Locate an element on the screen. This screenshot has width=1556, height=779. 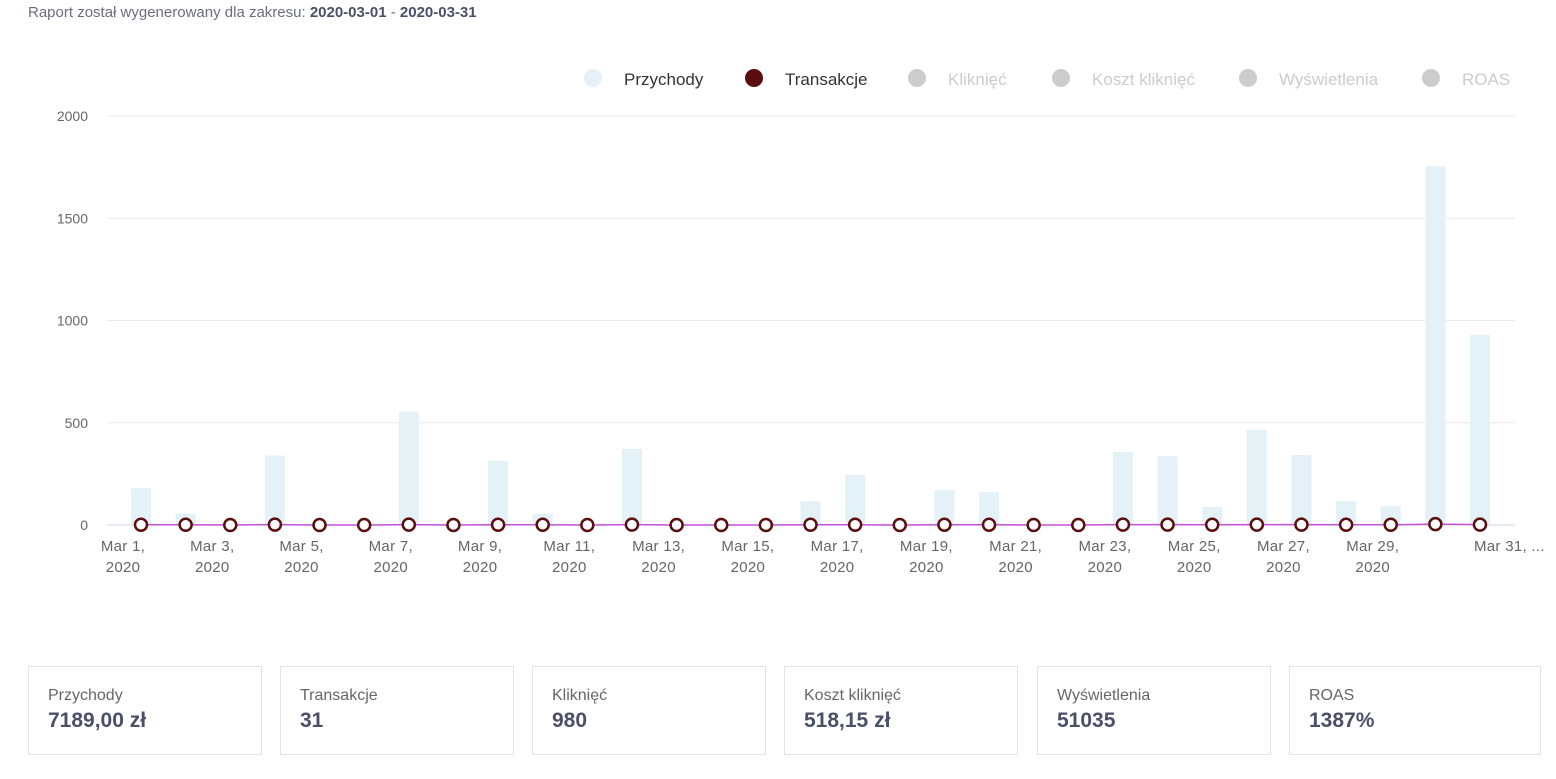
card-value: 980 is located at coordinates (570, 720).